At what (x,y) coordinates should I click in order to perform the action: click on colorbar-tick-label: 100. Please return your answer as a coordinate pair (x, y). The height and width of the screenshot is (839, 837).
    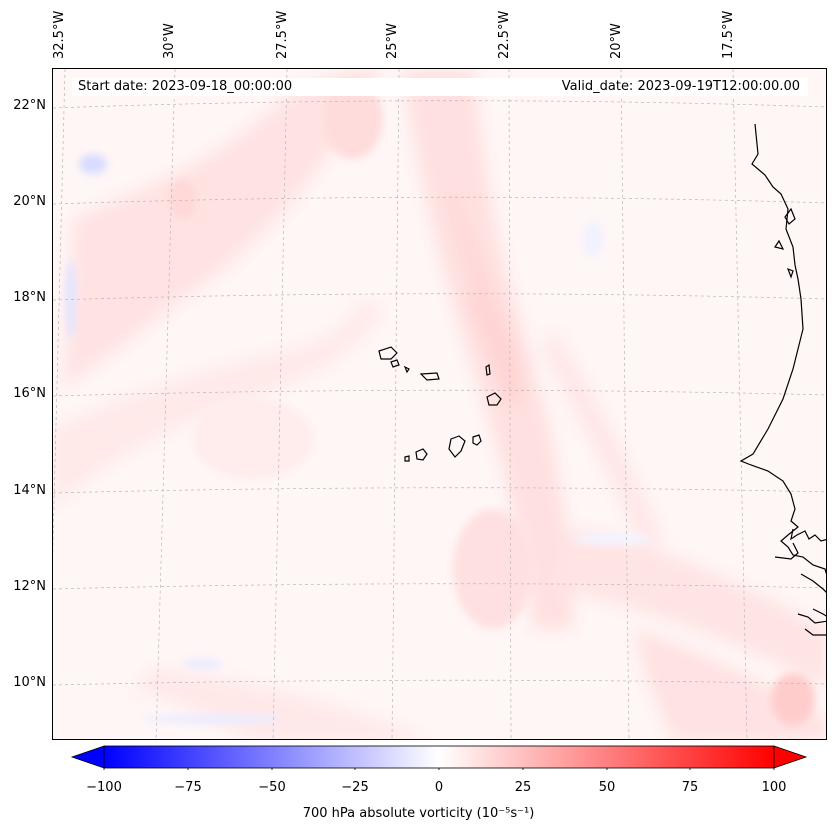
    Looking at the image, I should click on (774, 787).